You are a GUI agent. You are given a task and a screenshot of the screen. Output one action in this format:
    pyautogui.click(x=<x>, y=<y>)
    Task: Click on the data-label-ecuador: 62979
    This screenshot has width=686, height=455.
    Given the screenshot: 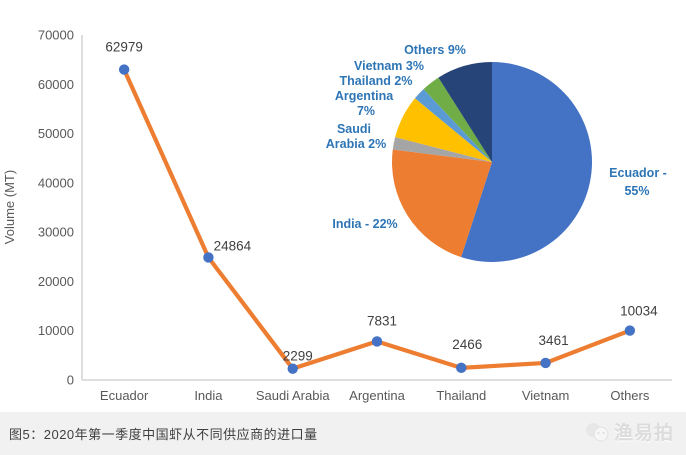 What is the action you would take?
    pyautogui.click(x=124, y=47)
    